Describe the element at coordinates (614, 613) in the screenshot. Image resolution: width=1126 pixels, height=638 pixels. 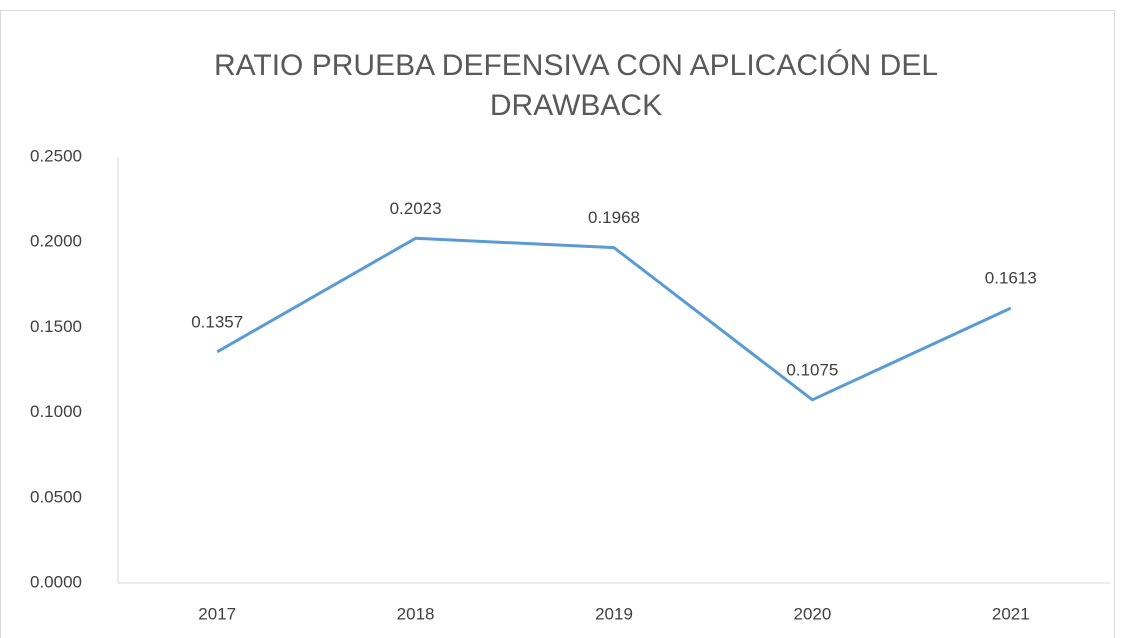
I see `x-tick-label: 2019` at that location.